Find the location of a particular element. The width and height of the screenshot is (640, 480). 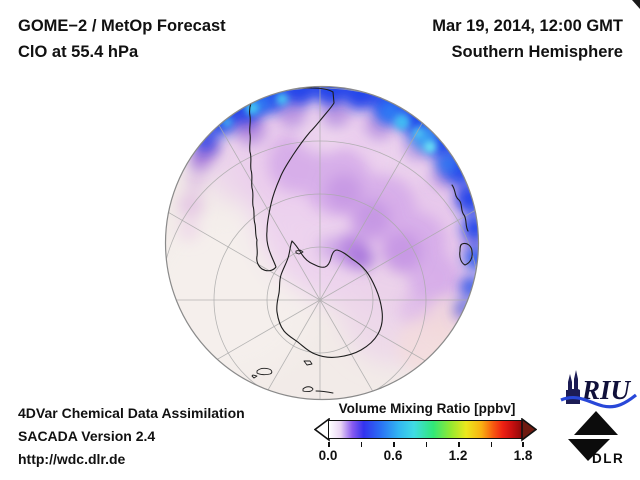

colorbar-label-2: 1.2 is located at coordinates (458, 455).